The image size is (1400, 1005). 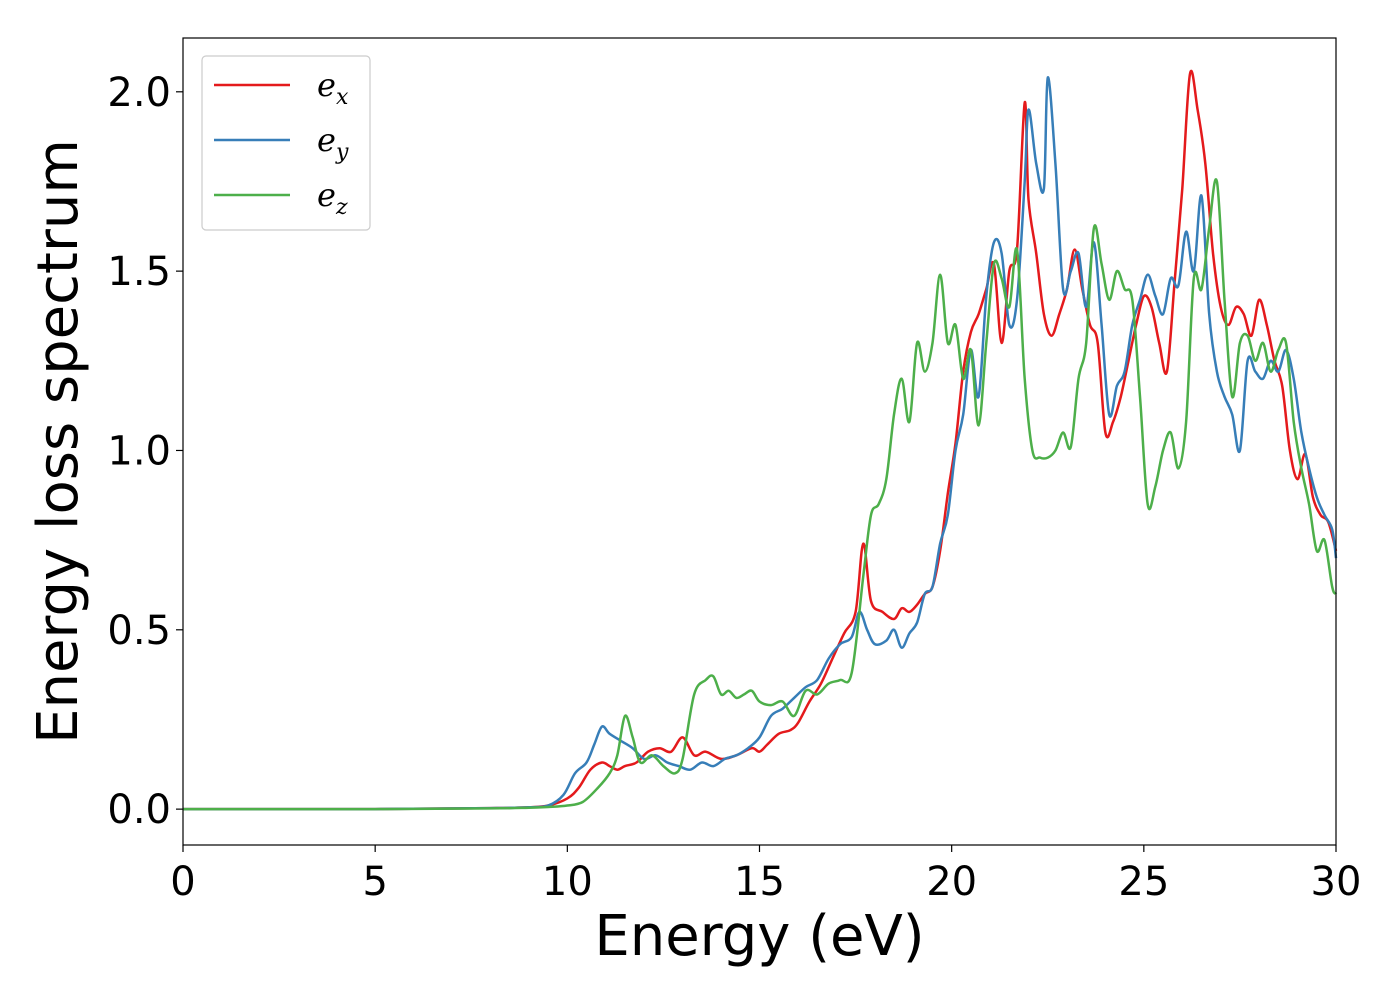 I want to click on x-tick-label: 5, so click(x=374, y=882).